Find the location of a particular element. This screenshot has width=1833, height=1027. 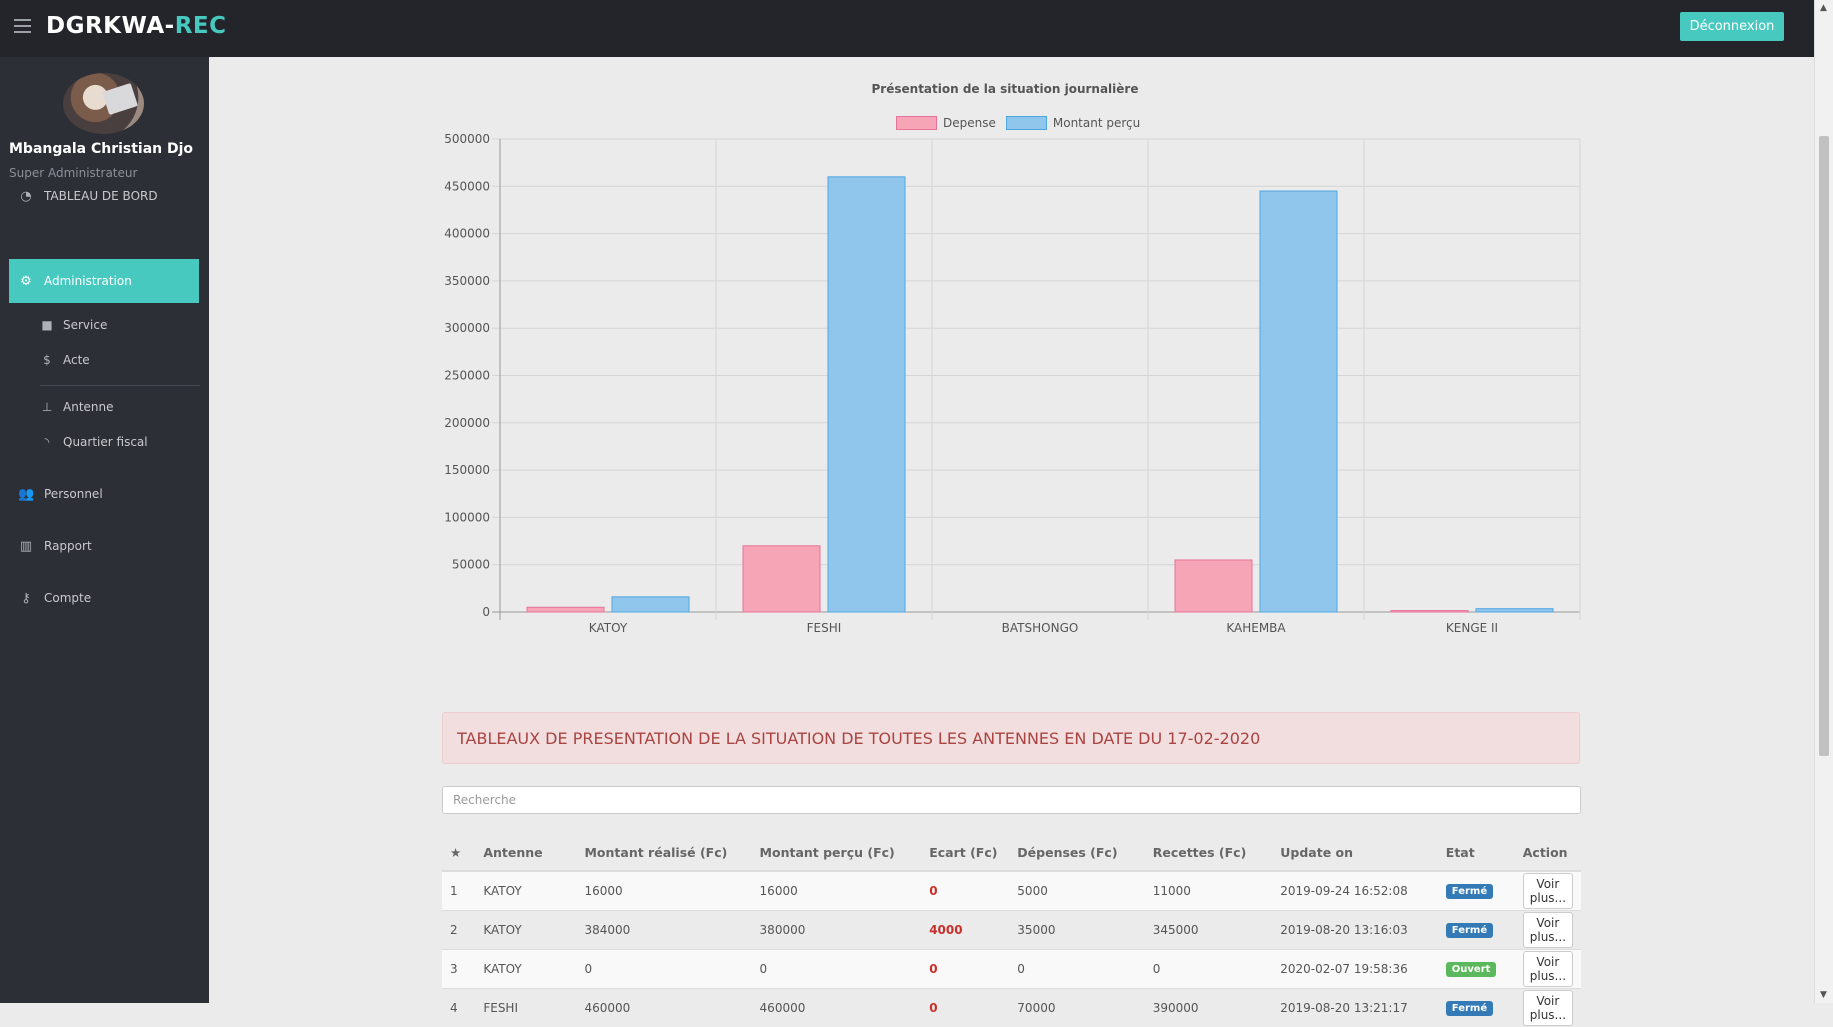

cell-montant-realise: 460000 is located at coordinates (663, 1008).